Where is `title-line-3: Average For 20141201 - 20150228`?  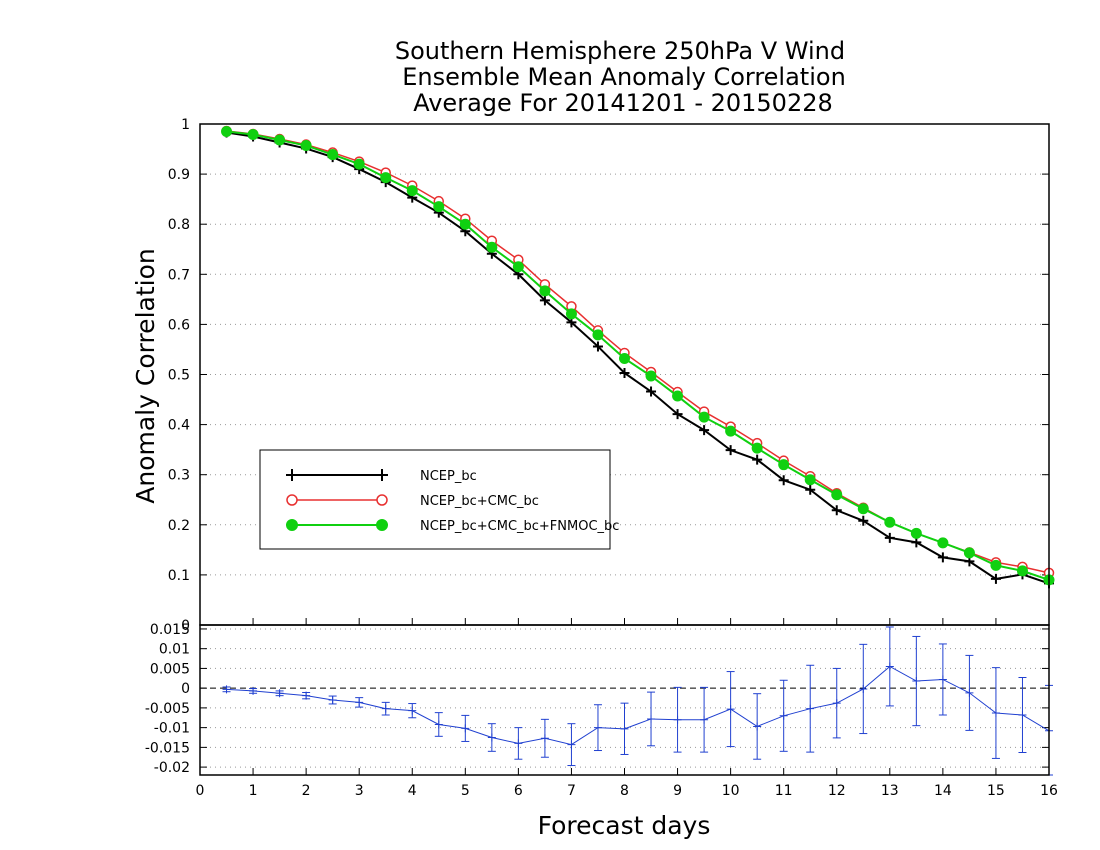 title-line-3: Average For 20141201 - 20150228 is located at coordinates (623, 103).